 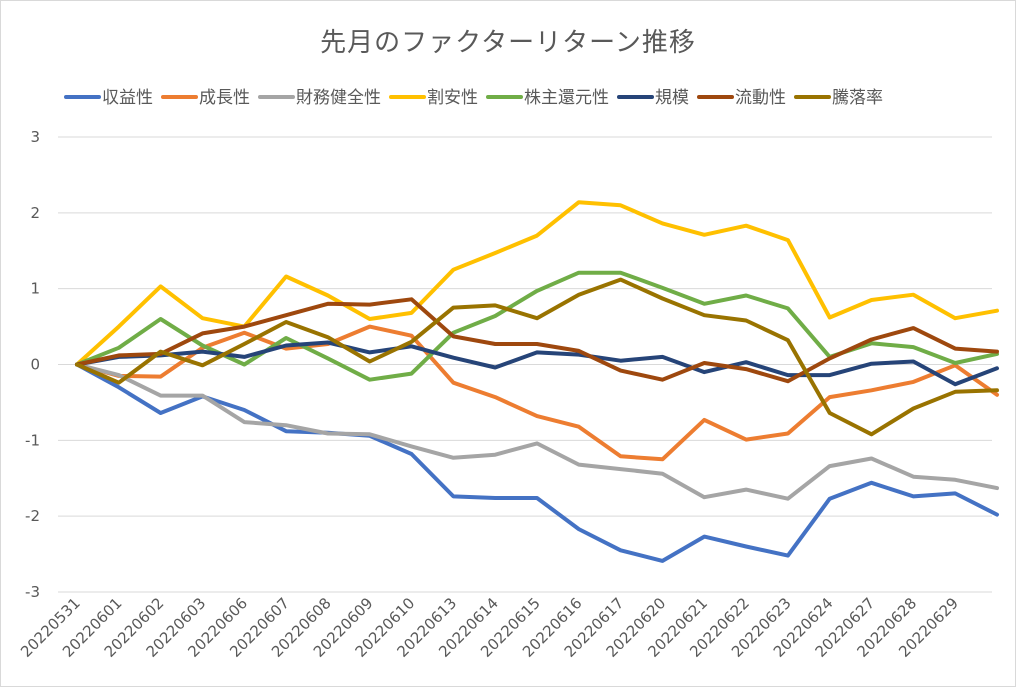 What do you see at coordinates (35, 289) in the screenshot?
I see `y-tick-label: 1` at bounding box center [35, 289].